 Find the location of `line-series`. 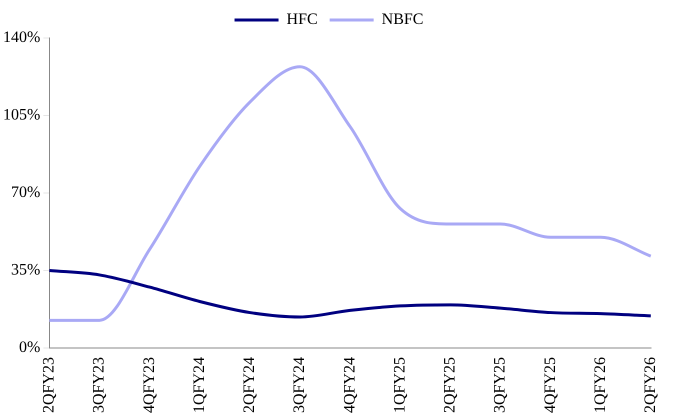

line-series is located at coordinates (350, 293).